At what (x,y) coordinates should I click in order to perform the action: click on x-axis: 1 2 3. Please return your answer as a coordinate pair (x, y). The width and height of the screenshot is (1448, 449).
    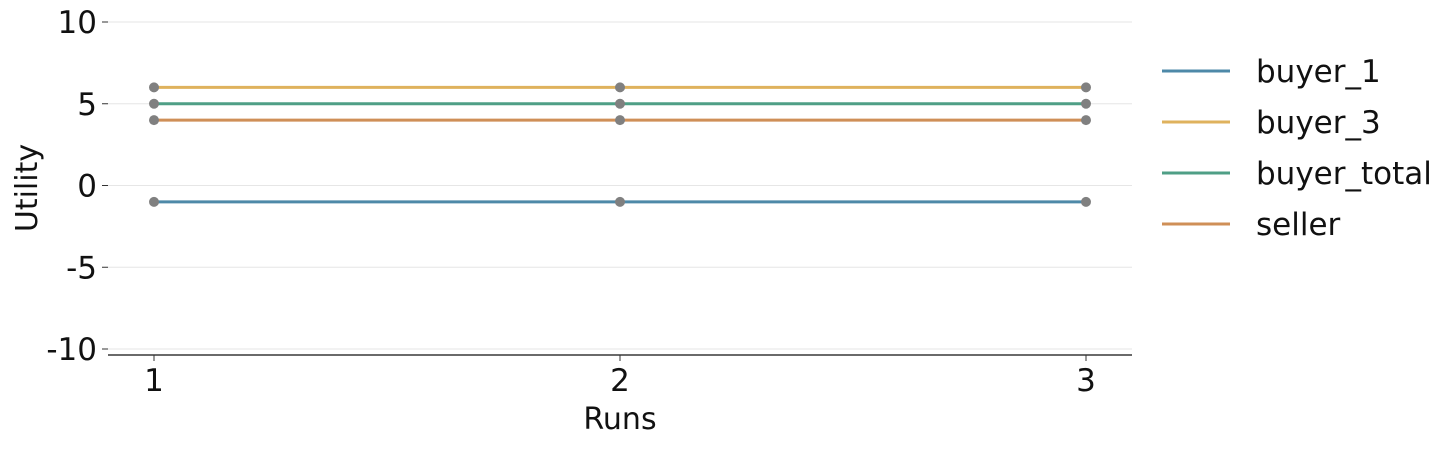
    Looking at the image, I should click on (620, 376).